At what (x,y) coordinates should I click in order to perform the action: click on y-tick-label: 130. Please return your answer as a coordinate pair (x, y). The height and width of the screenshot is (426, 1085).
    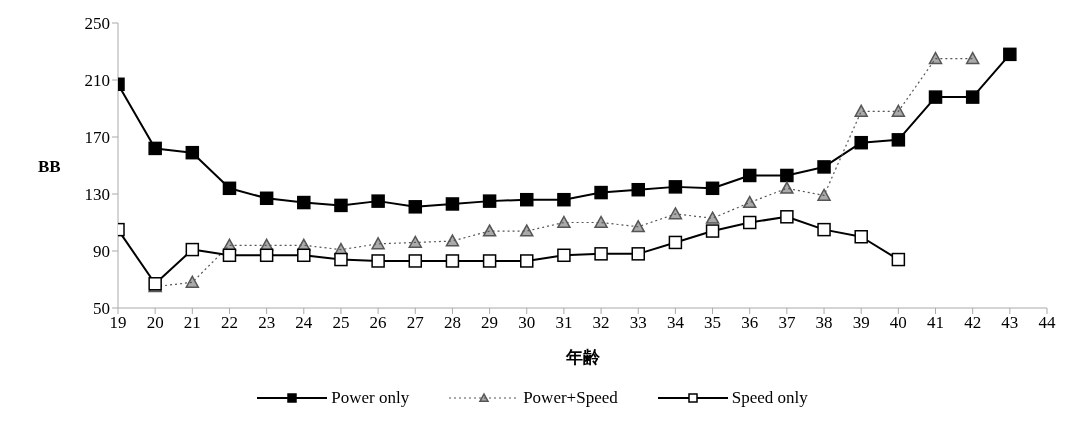
    Looking at the image, I should click on (97, 195).